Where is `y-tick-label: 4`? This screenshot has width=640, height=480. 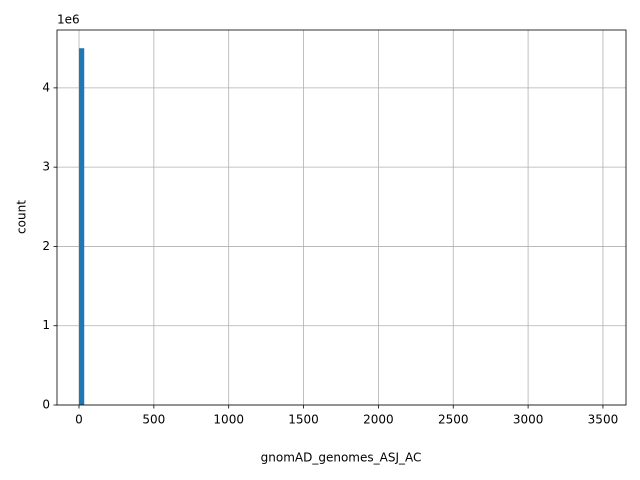 y-tick-label: 4 is located at coordinates (46, 87).